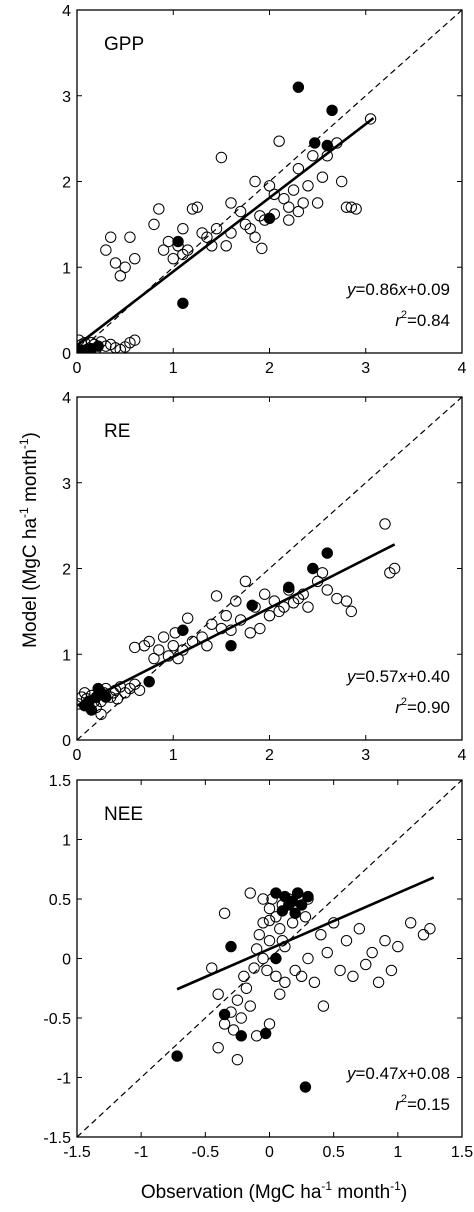 This screenshot has width=474, height=1212. I want to click on y-tick-label: 1, so click(66, 841).